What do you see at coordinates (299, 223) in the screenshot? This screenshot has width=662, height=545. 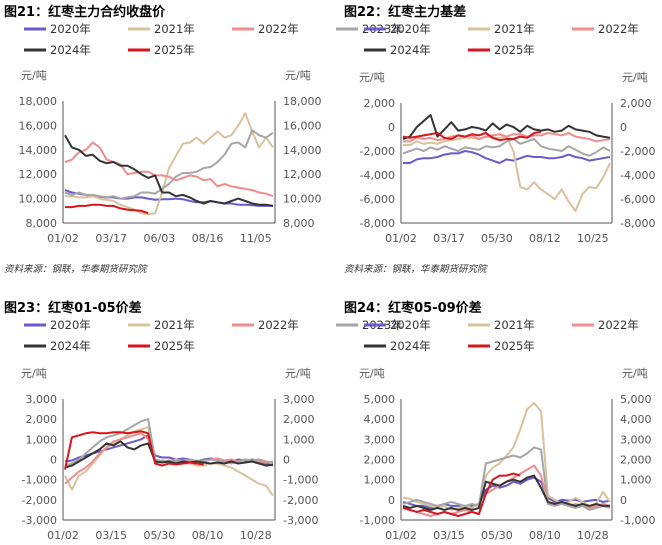 I see `y-tick-label-right: 8,000` at bounding box center [299, 223].